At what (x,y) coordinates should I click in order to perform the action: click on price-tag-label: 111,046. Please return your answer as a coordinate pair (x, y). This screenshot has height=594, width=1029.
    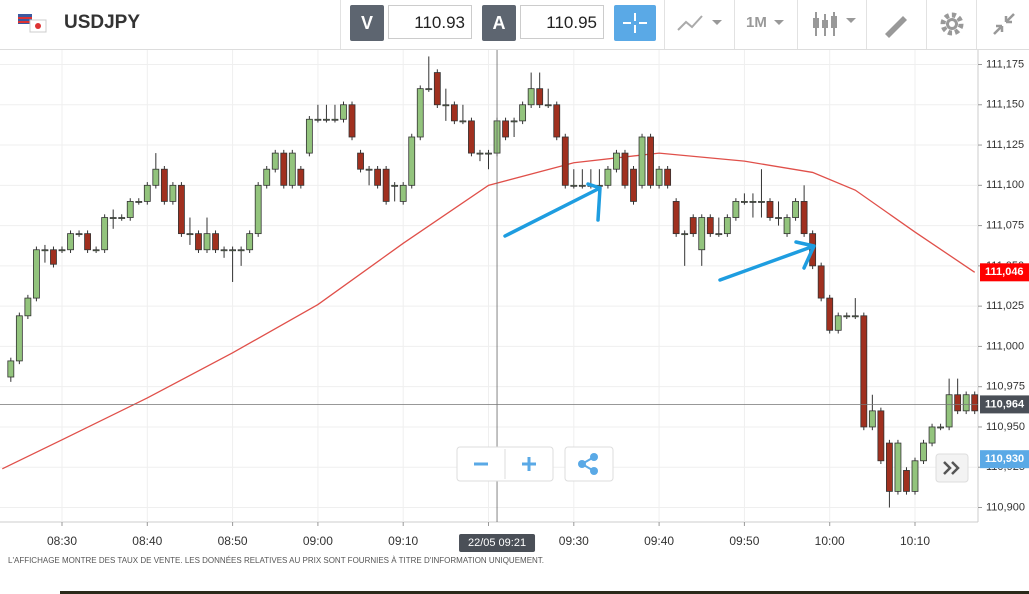
    Looking at the image, I should click on (1004, 272).